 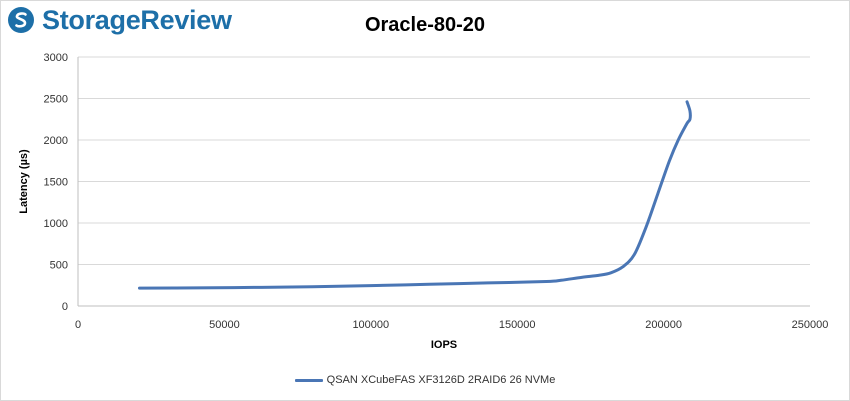 What do you see at coordinates (444, 345) in the screenshot?
I see `x-axis-title: IOPS` at bounding box center [444, 345].